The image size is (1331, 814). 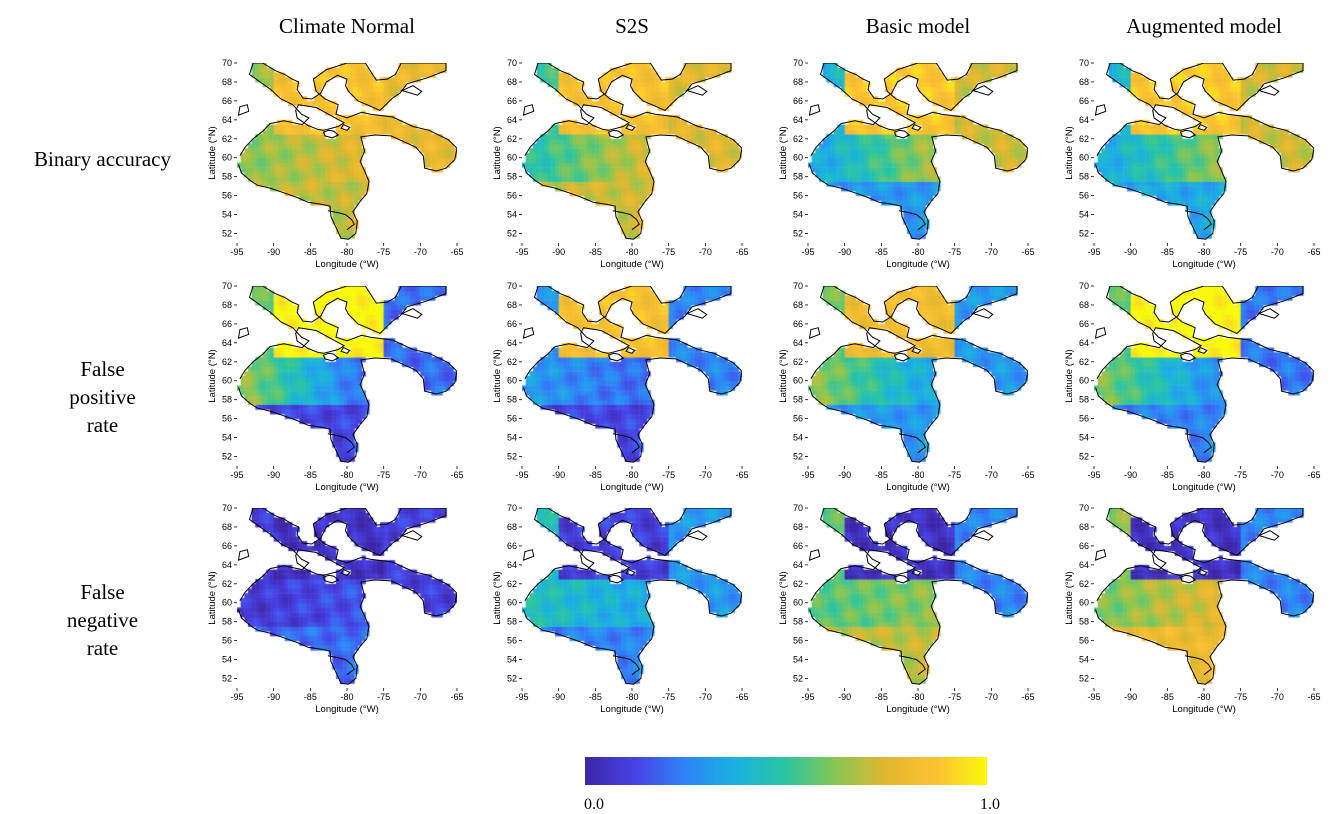 I want to click on row-title-line: negative, so click(x=102, y=620).